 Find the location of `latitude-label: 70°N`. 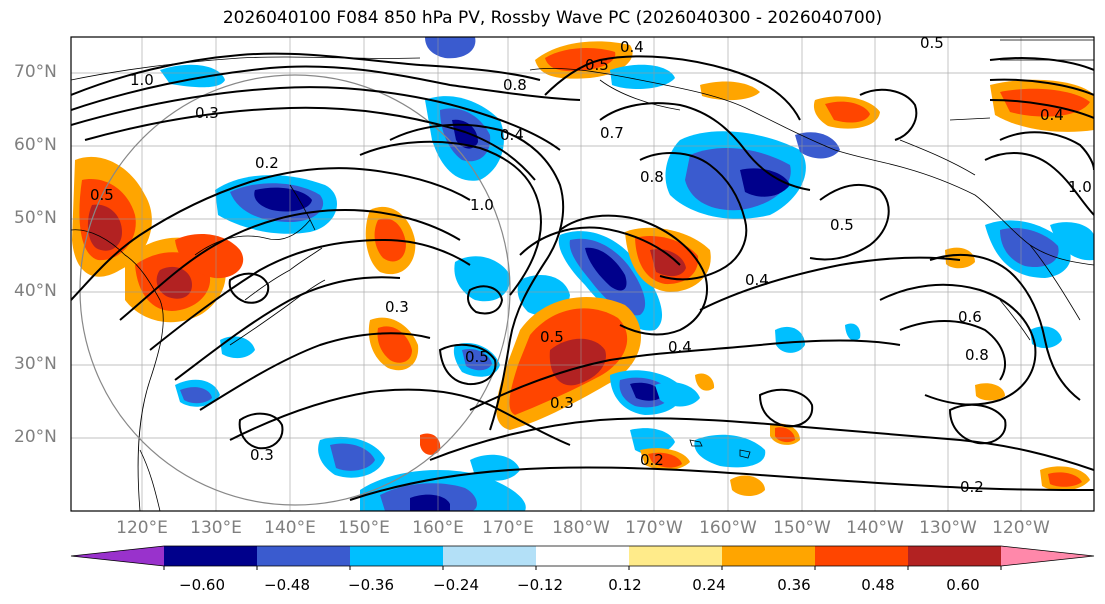

latitude-label: 70°N is located at coordinates (35, 72).